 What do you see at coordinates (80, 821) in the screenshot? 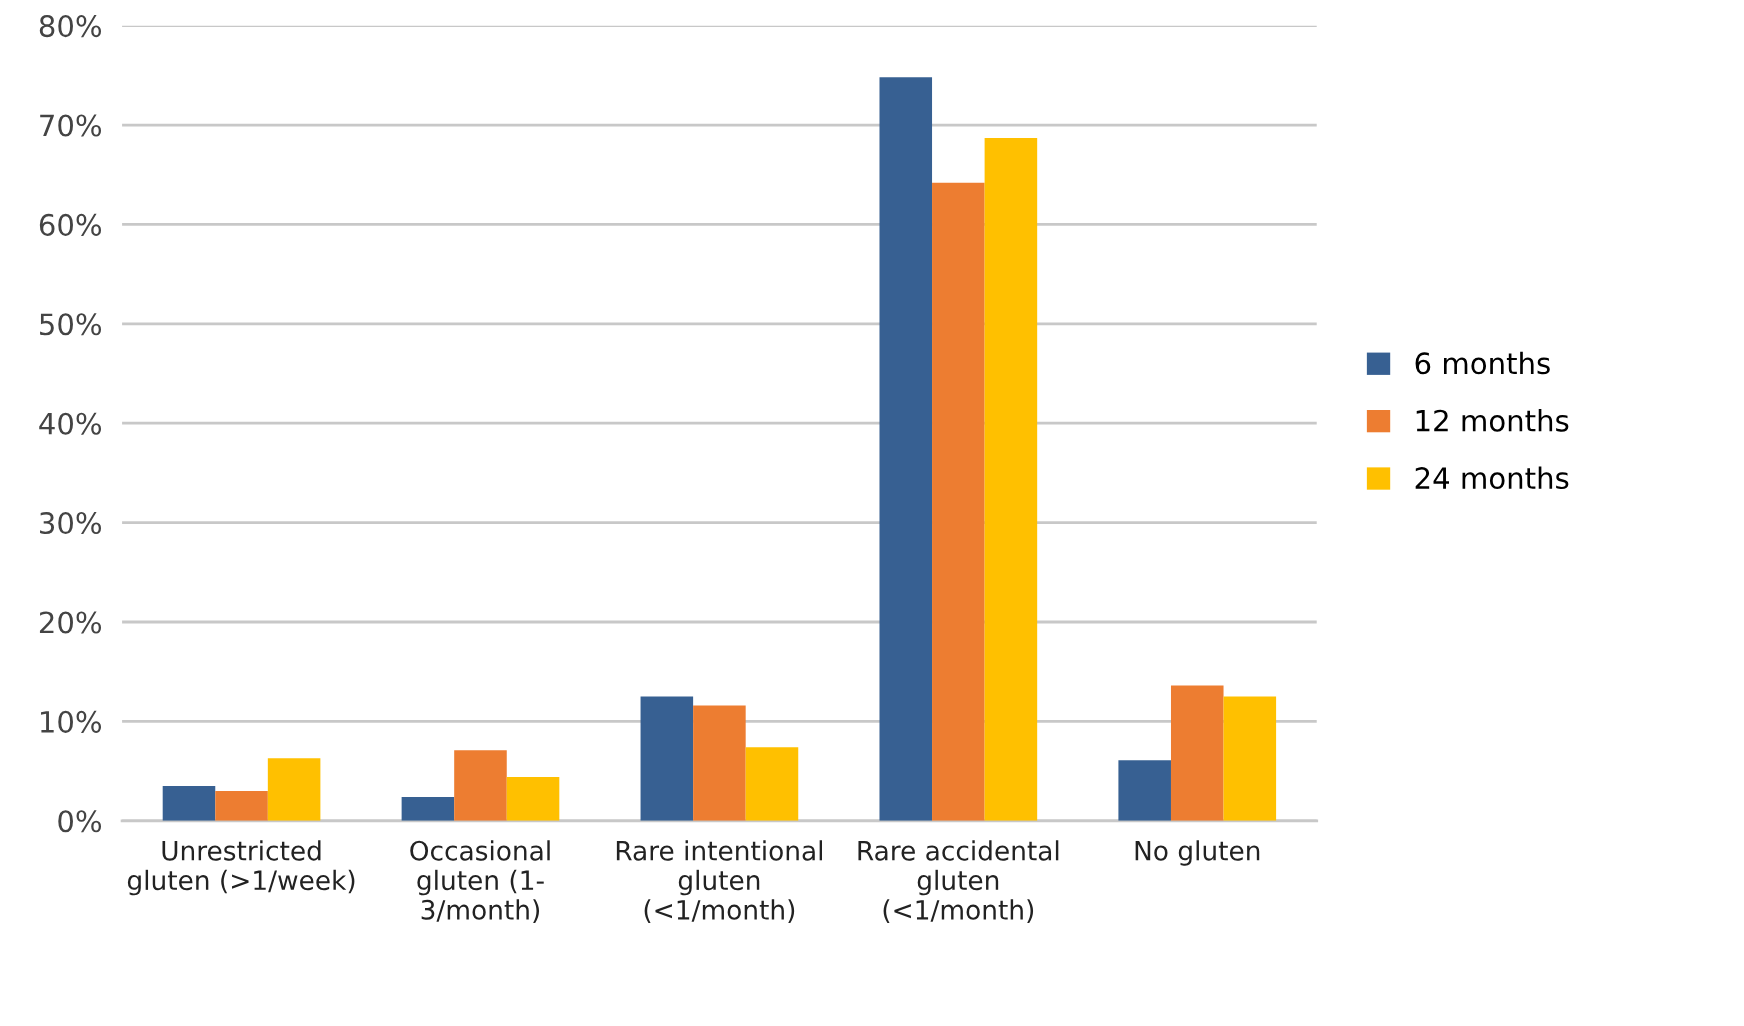
I see `y-tick-label: 0%` at bounding box center [80, 821].